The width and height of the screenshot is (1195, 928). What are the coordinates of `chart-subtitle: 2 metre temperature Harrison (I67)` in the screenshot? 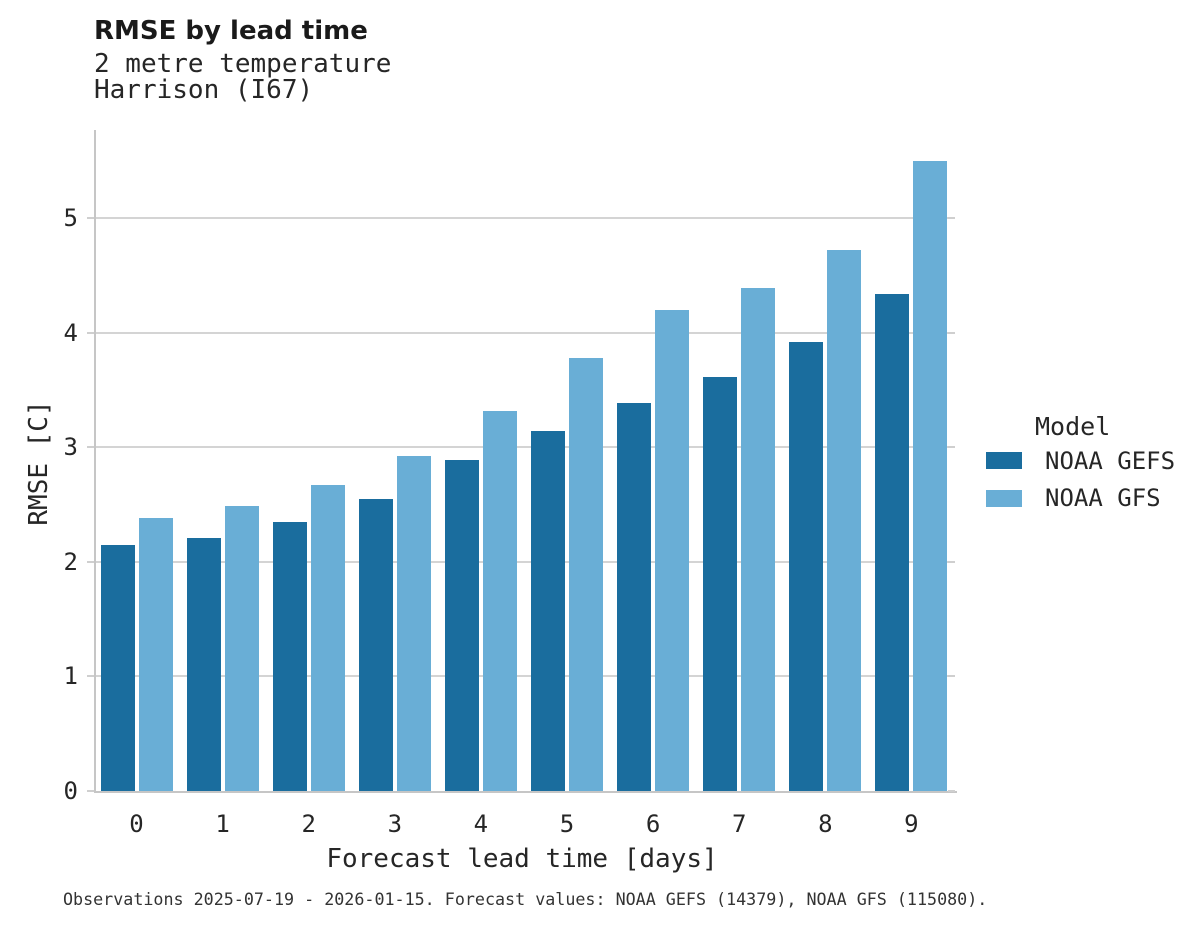 It's located at (242, 77).